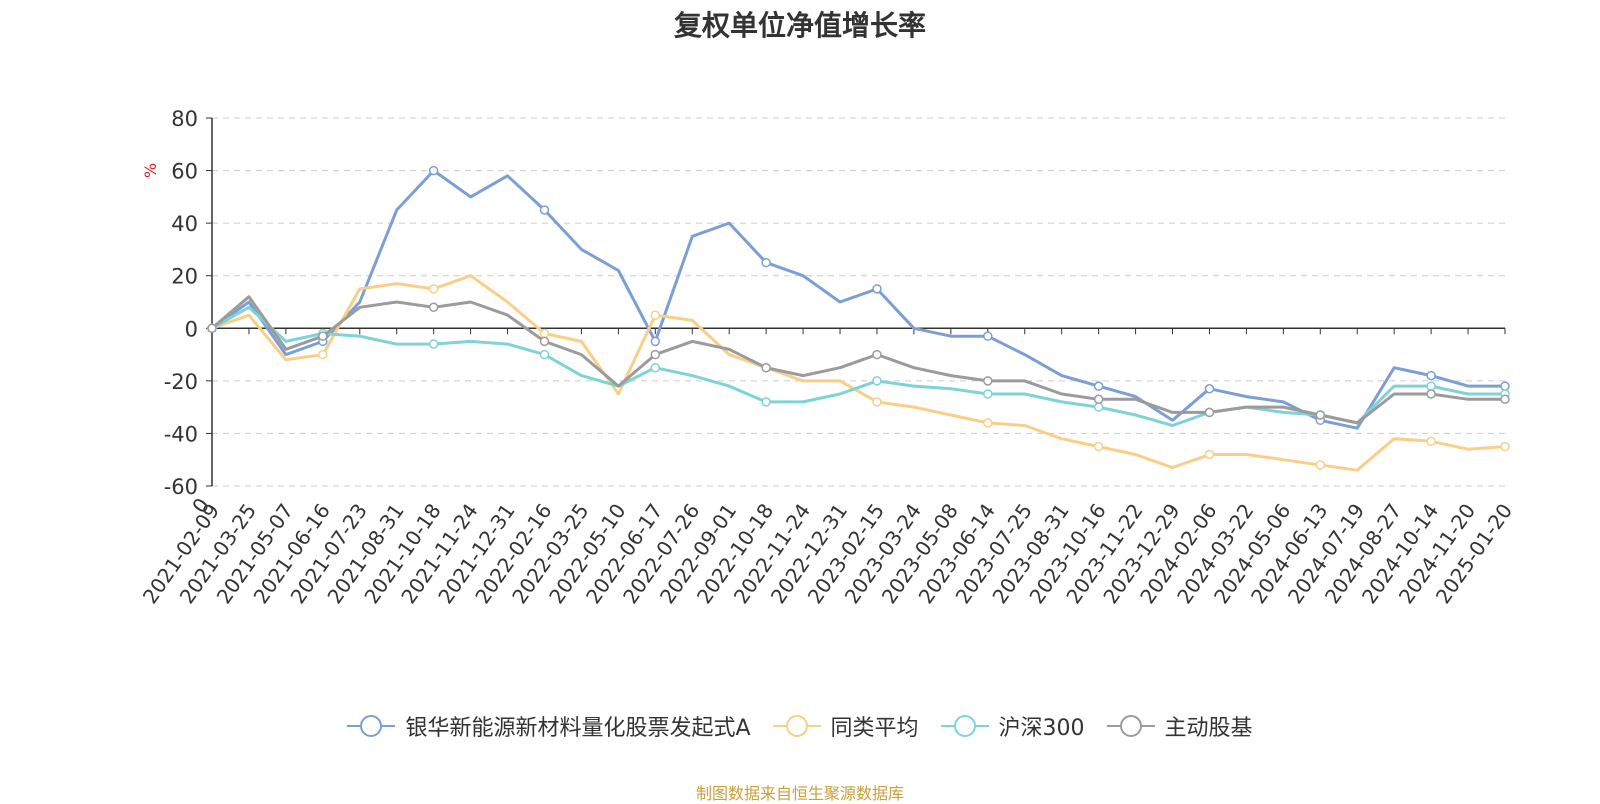 This screenshot has height=804, width=1600. I want to click on legend-item: 银华新能源新材料量化股票发起式A, so click(549, 726).